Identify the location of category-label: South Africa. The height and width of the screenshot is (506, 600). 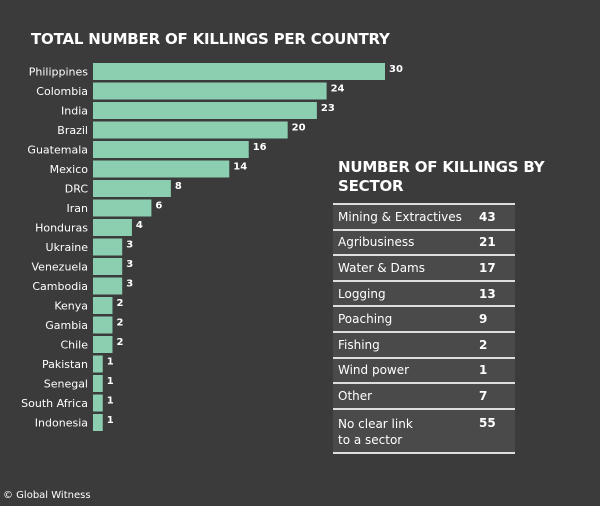
(54, 403).